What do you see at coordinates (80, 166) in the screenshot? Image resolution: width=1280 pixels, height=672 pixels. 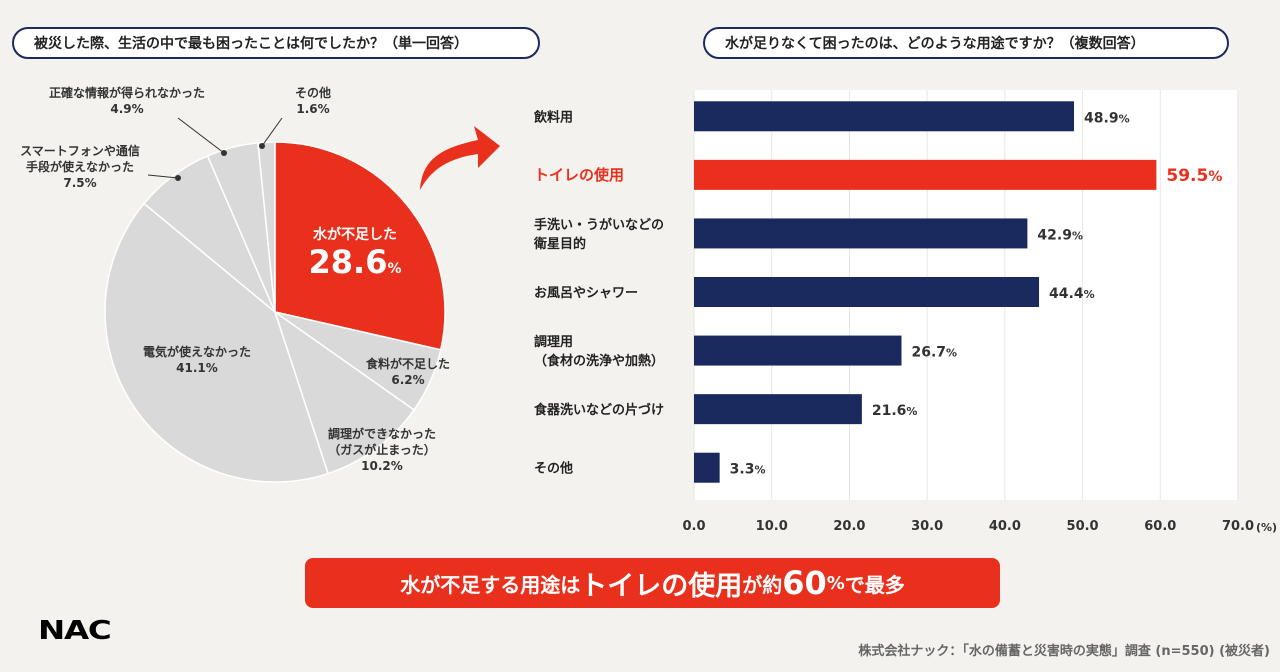 I see `pie-slice-label: 手段が使えなかった` at bounding box center [80, 166].